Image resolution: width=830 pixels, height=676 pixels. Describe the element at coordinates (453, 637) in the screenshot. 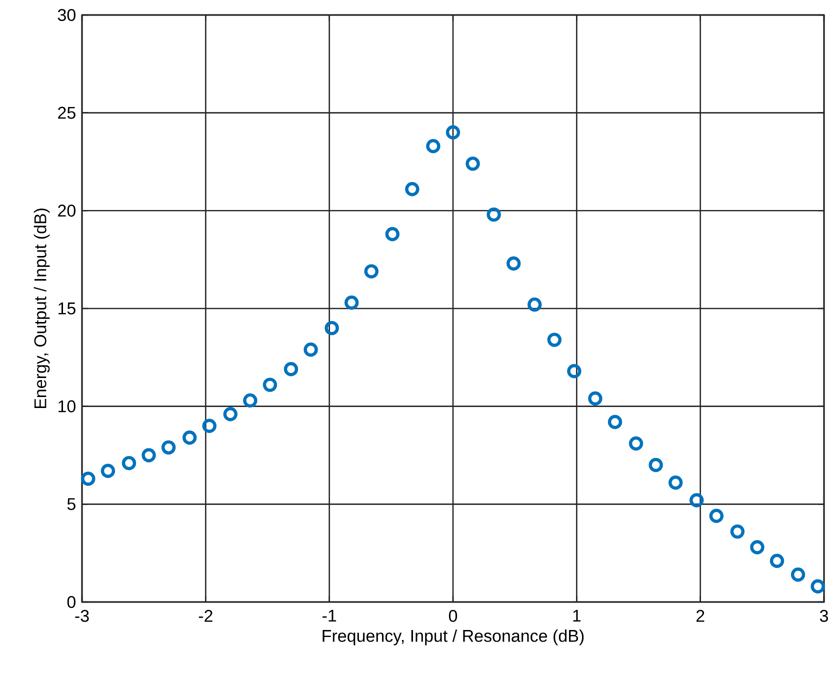

I see `x-axis-title: Frequency, Input / Resonance (dB)` at that location.